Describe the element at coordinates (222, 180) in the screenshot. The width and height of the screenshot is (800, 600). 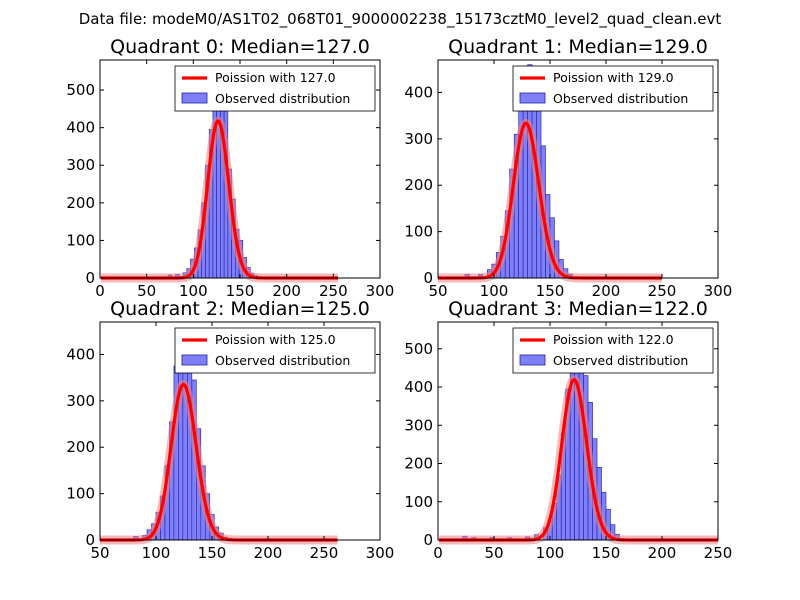
I see `histogram-bar` at that location.